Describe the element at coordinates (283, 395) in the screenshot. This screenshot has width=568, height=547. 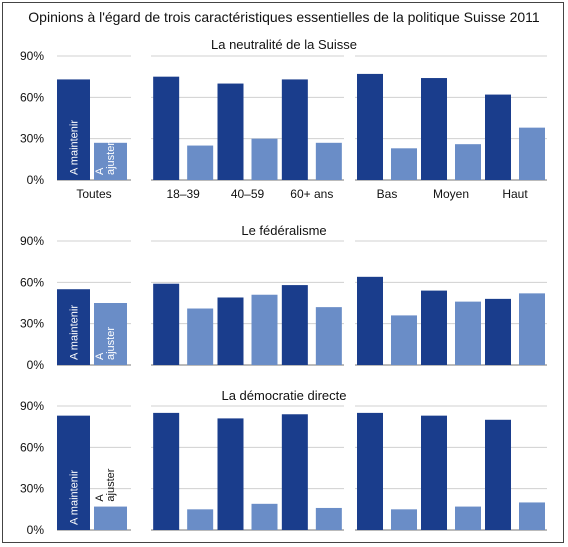
I see `panel-title: La démocratie directe` at that location.